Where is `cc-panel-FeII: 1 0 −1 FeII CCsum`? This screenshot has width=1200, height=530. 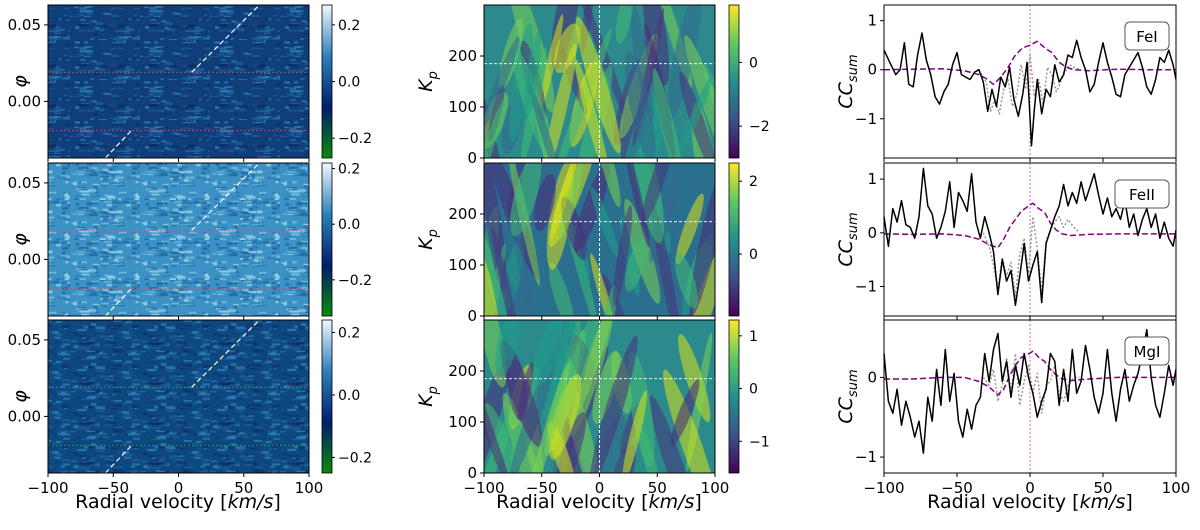 cc-panel-FeII: 1 0 −1 FeII CCsum is located at coordinates (1006, 241).